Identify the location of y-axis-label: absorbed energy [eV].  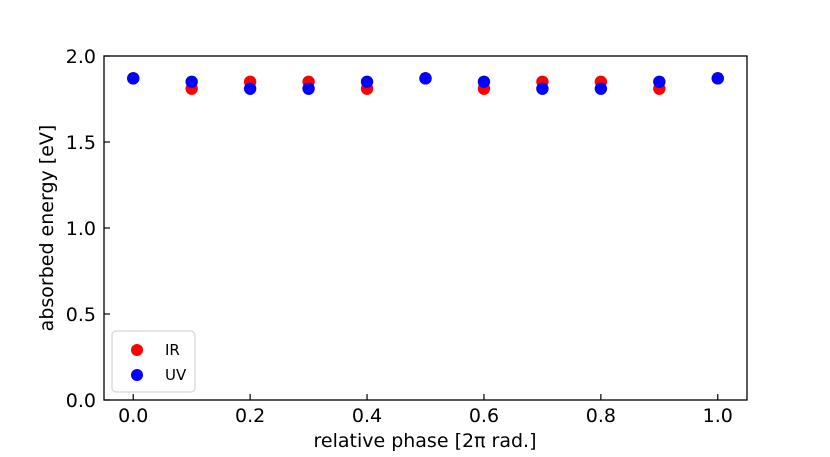
(47, 228).